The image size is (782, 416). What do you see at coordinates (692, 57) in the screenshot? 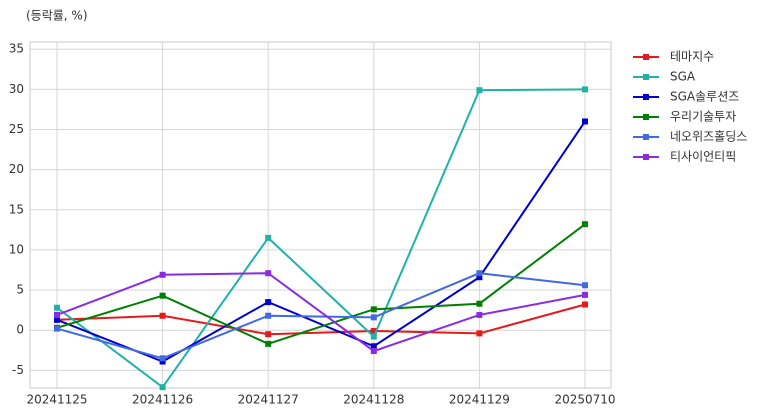
I see `legend-label: 테마지수` at bounding box center [692, 57].